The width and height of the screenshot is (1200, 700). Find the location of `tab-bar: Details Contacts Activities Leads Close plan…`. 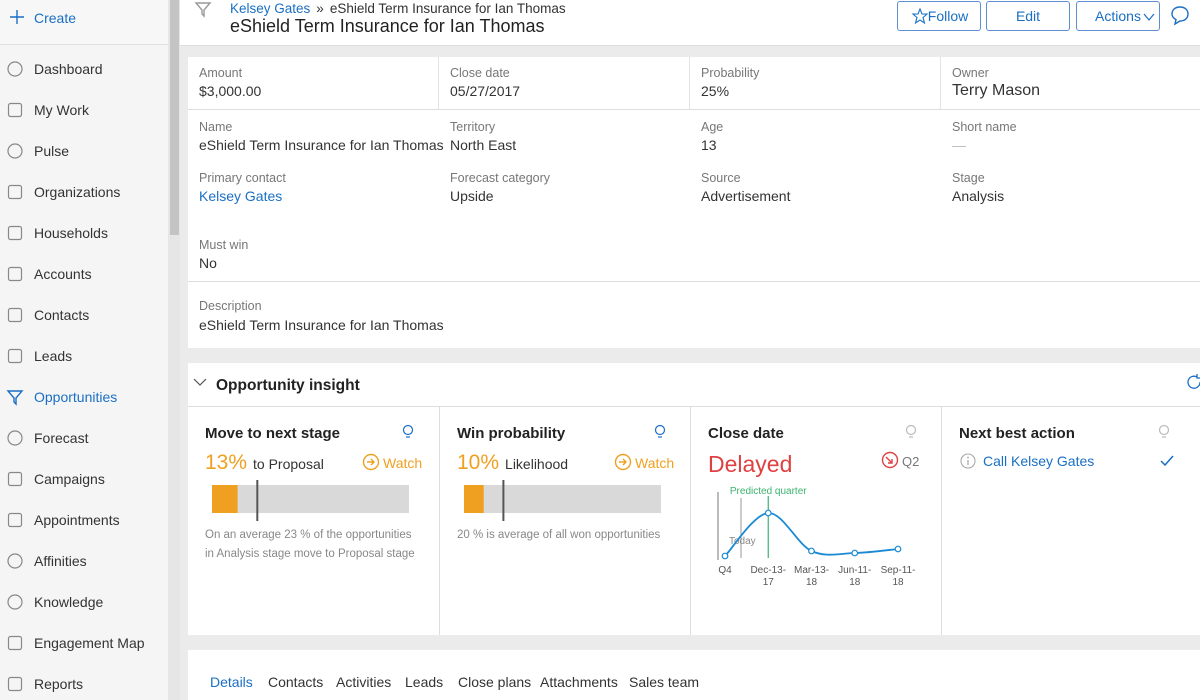

tab-bar: Details Contacts Activities Leads Close plan… is located at coordinates (694, 675).